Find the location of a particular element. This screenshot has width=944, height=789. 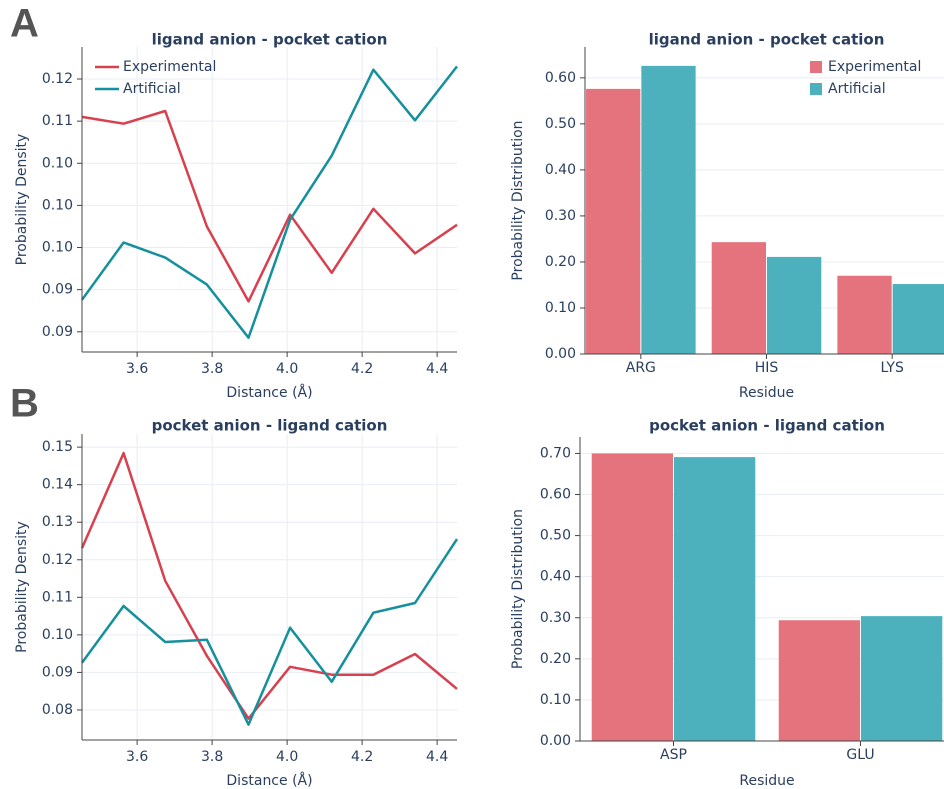

panel-label: B is located at coordinates (24, 404).